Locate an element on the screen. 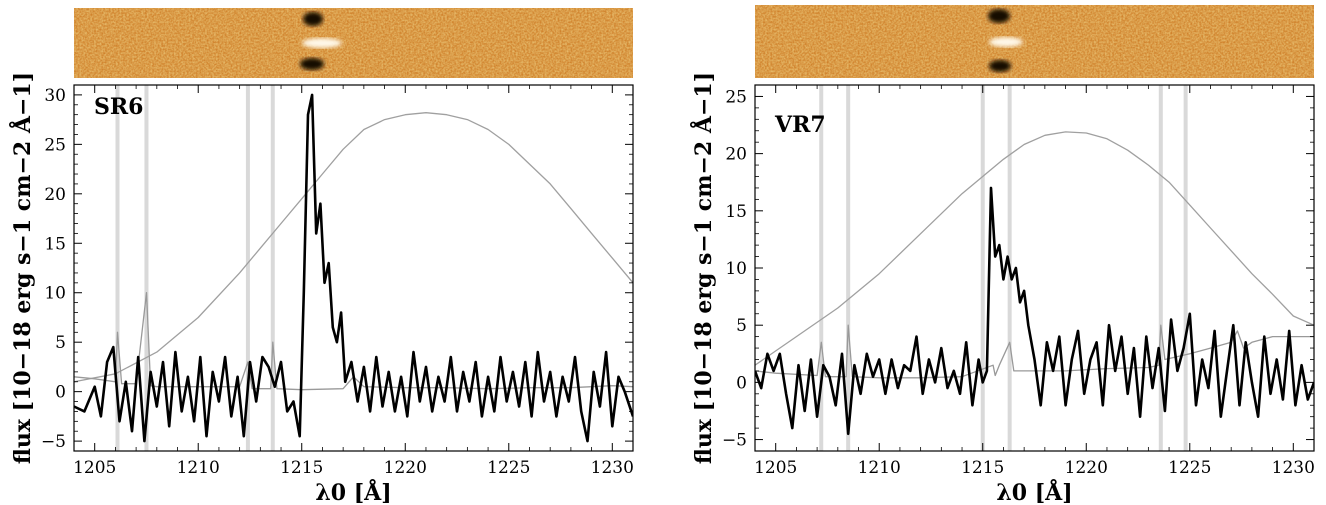 The image size is (1326, 505). panel-label: VR7 is located at coordinates (800, 125).